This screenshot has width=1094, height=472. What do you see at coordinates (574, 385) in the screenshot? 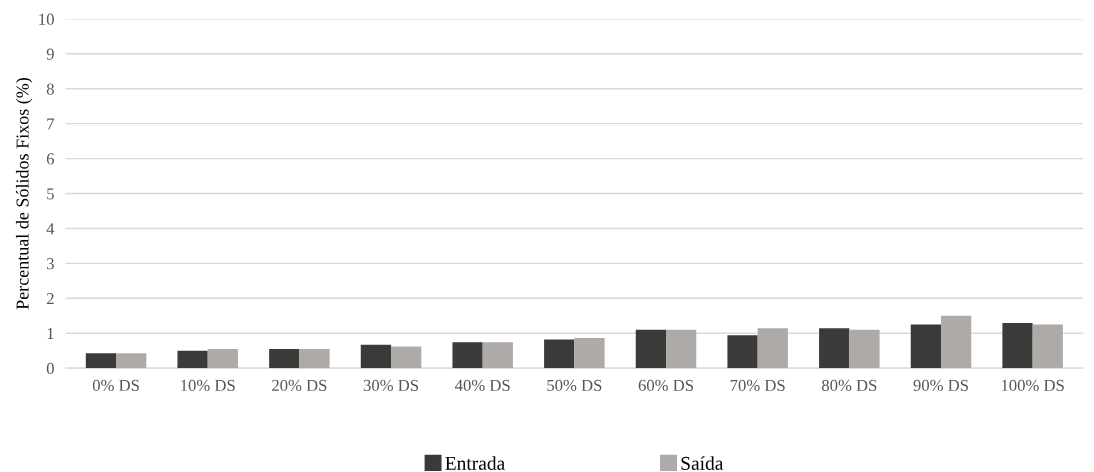
I see `x-tick-label: 50% DS` at bounding box center [574, 385].